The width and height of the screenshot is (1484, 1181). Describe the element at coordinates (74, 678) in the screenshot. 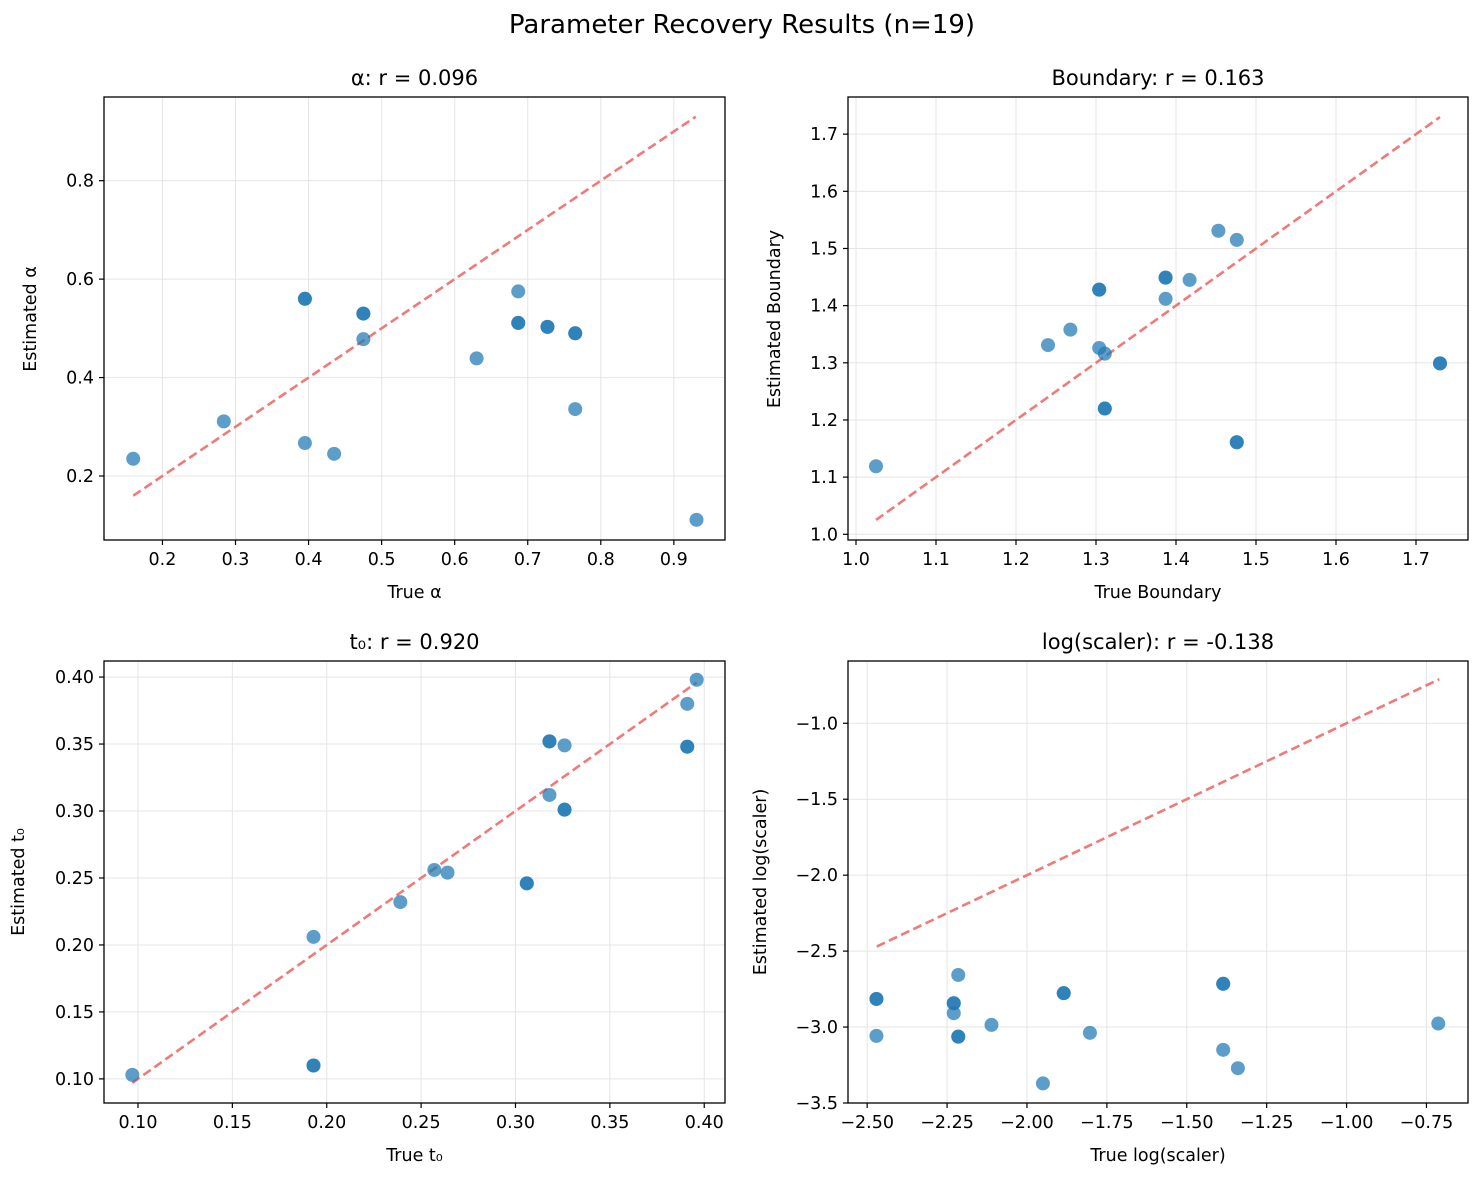

I see `y-tick-label: 0.40` at that location.